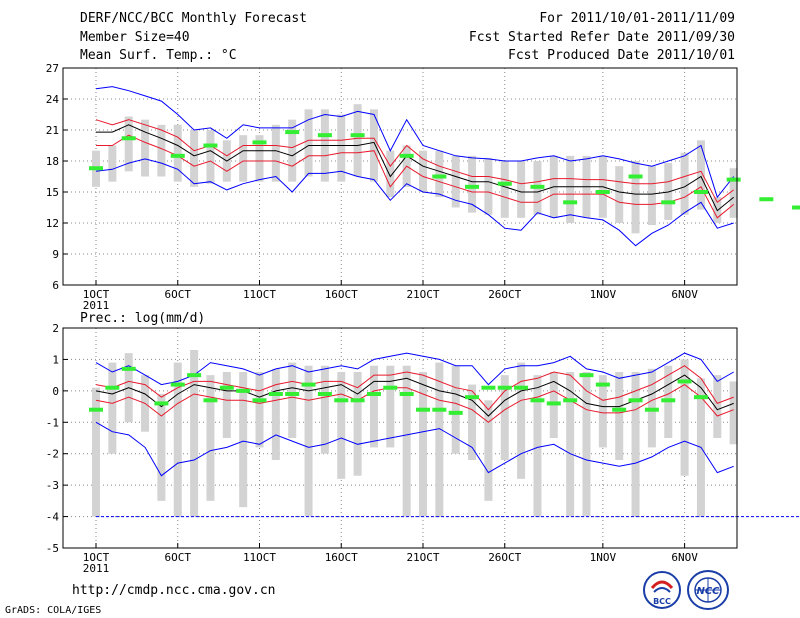 Image resolution: width=800 pixels, height=618 pixels. Describe the element at coordinates (684, 557) in the screenshot. I see `prec-xtick-label: 6NOV` at that location.